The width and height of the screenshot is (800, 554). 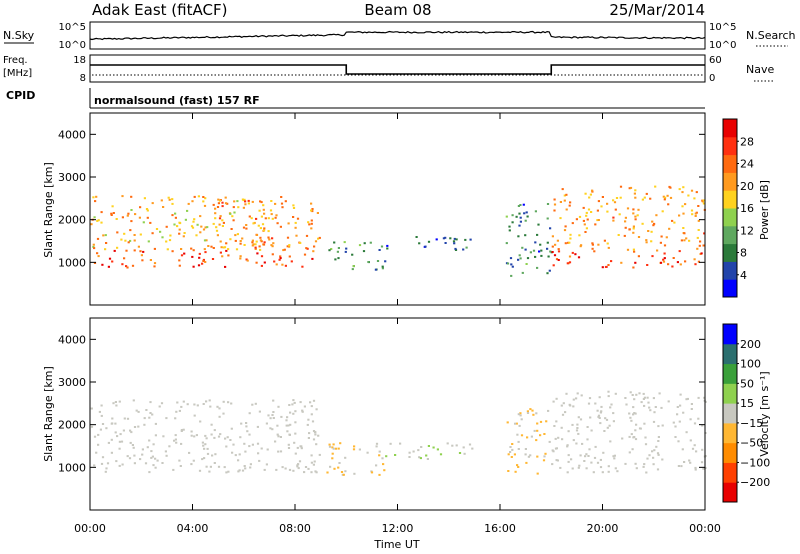 I want to click on y-tick-label: 1000, so click(x=72, y=467).